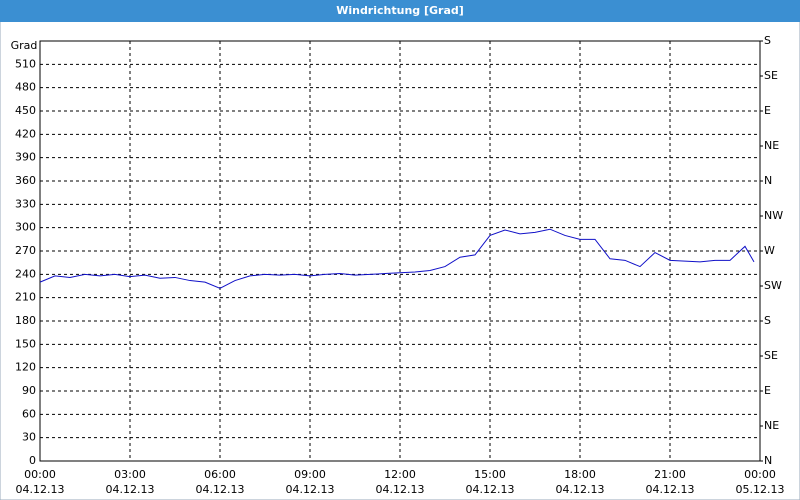  What do you see at coordinates (25, 297) in the screenshot?
I see `y-tick-label: 210` at bounding box center [25, 297].